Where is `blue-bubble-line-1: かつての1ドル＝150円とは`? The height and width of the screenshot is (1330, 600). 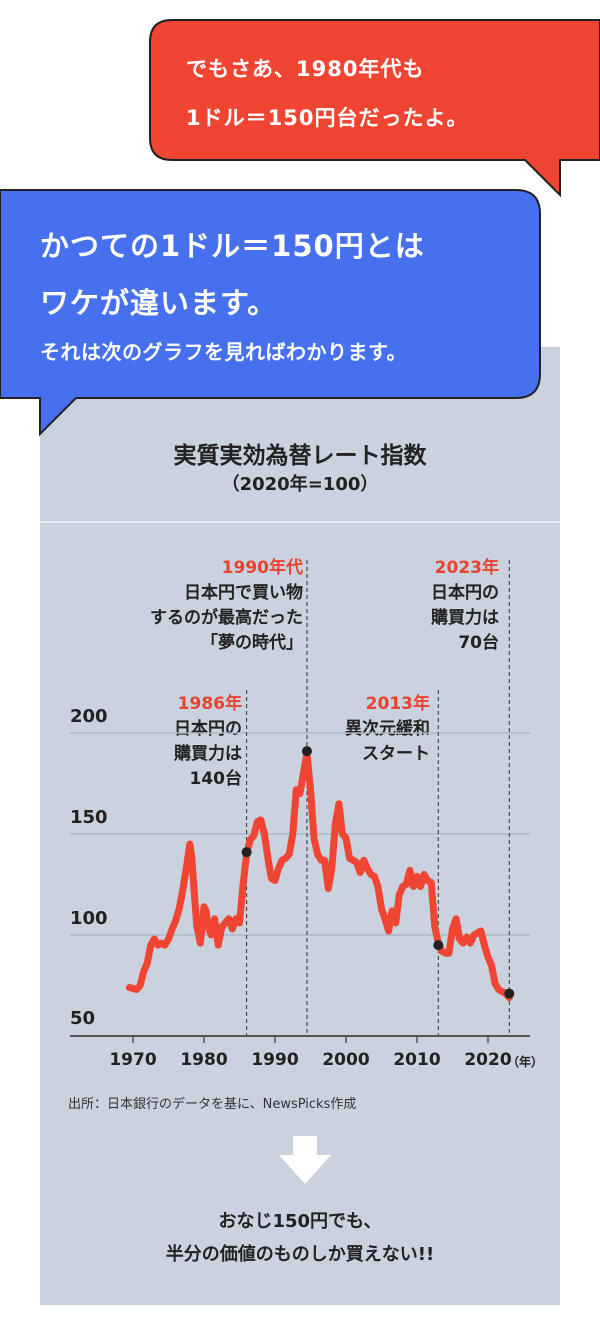
blue-bubble-line-1: かつての1ドル＝150円とは is located at coordinates (232, 246).